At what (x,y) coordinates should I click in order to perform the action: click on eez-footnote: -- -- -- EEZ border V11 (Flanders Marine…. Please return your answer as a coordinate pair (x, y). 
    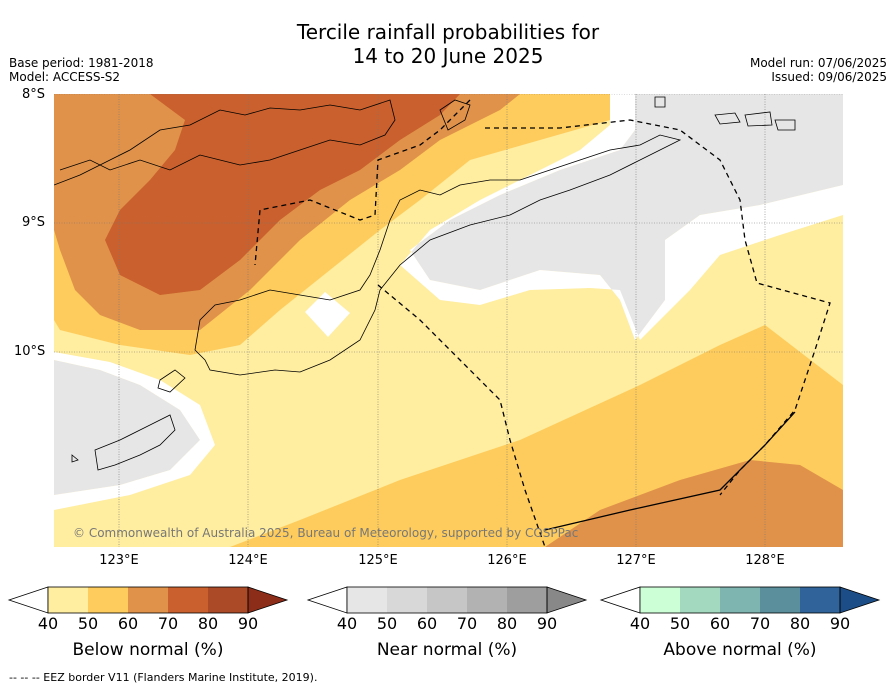
    Looking at the image, I should click on (163, 677).